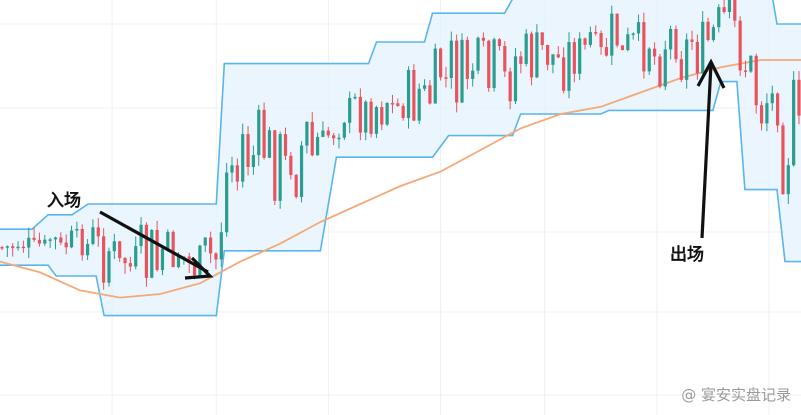 This screenshot has width=801, height=415. What do you see at coordinates (64, 201) in the screenshot?
I see `annotation-entry: 入场` at bounding box center [64, 201].